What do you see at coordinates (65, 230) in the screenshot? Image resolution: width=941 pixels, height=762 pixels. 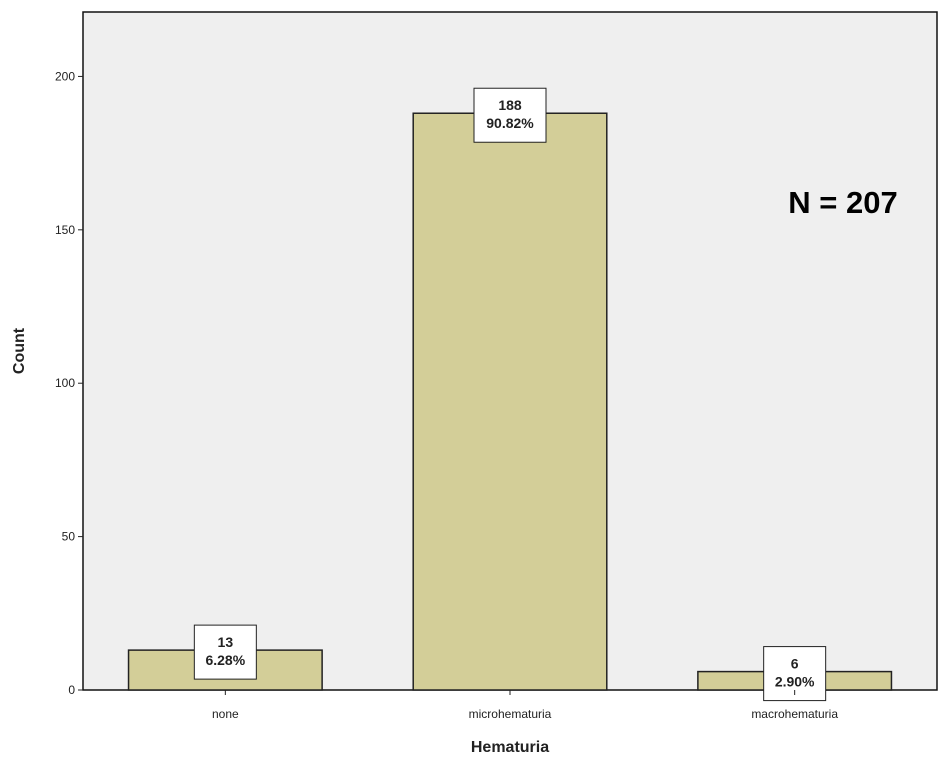 I see `y-tick-label: 150` at bounding box center [65, 230].